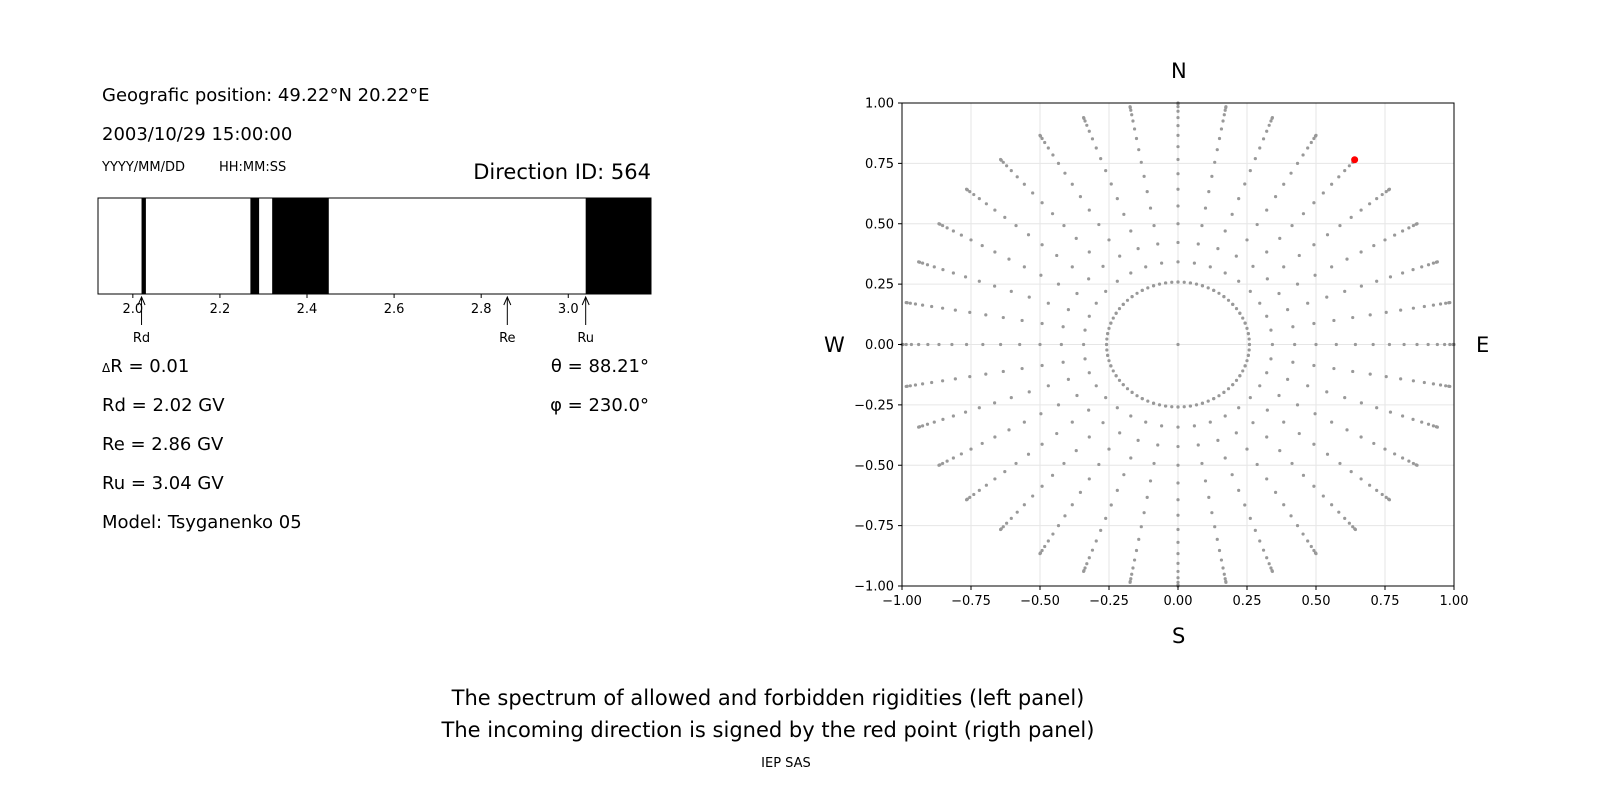  I want to click on rd-value: Rd = 2.02 GV, so click(163, 405).